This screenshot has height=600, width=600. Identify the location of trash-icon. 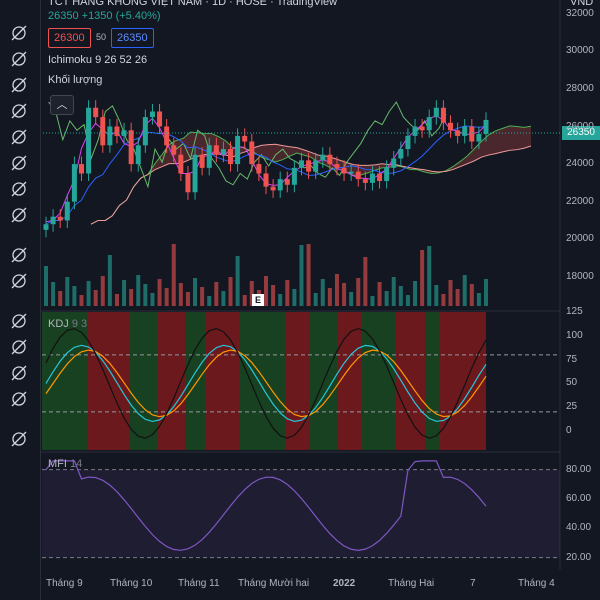
(19, 439).